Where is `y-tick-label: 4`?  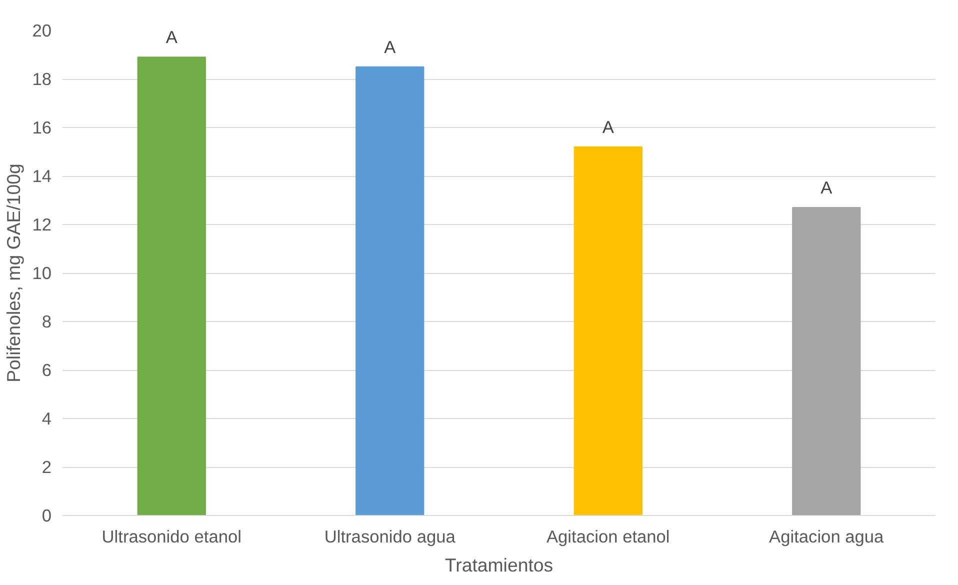
y-tick-label: 4 is located at coordinates (47, 418).